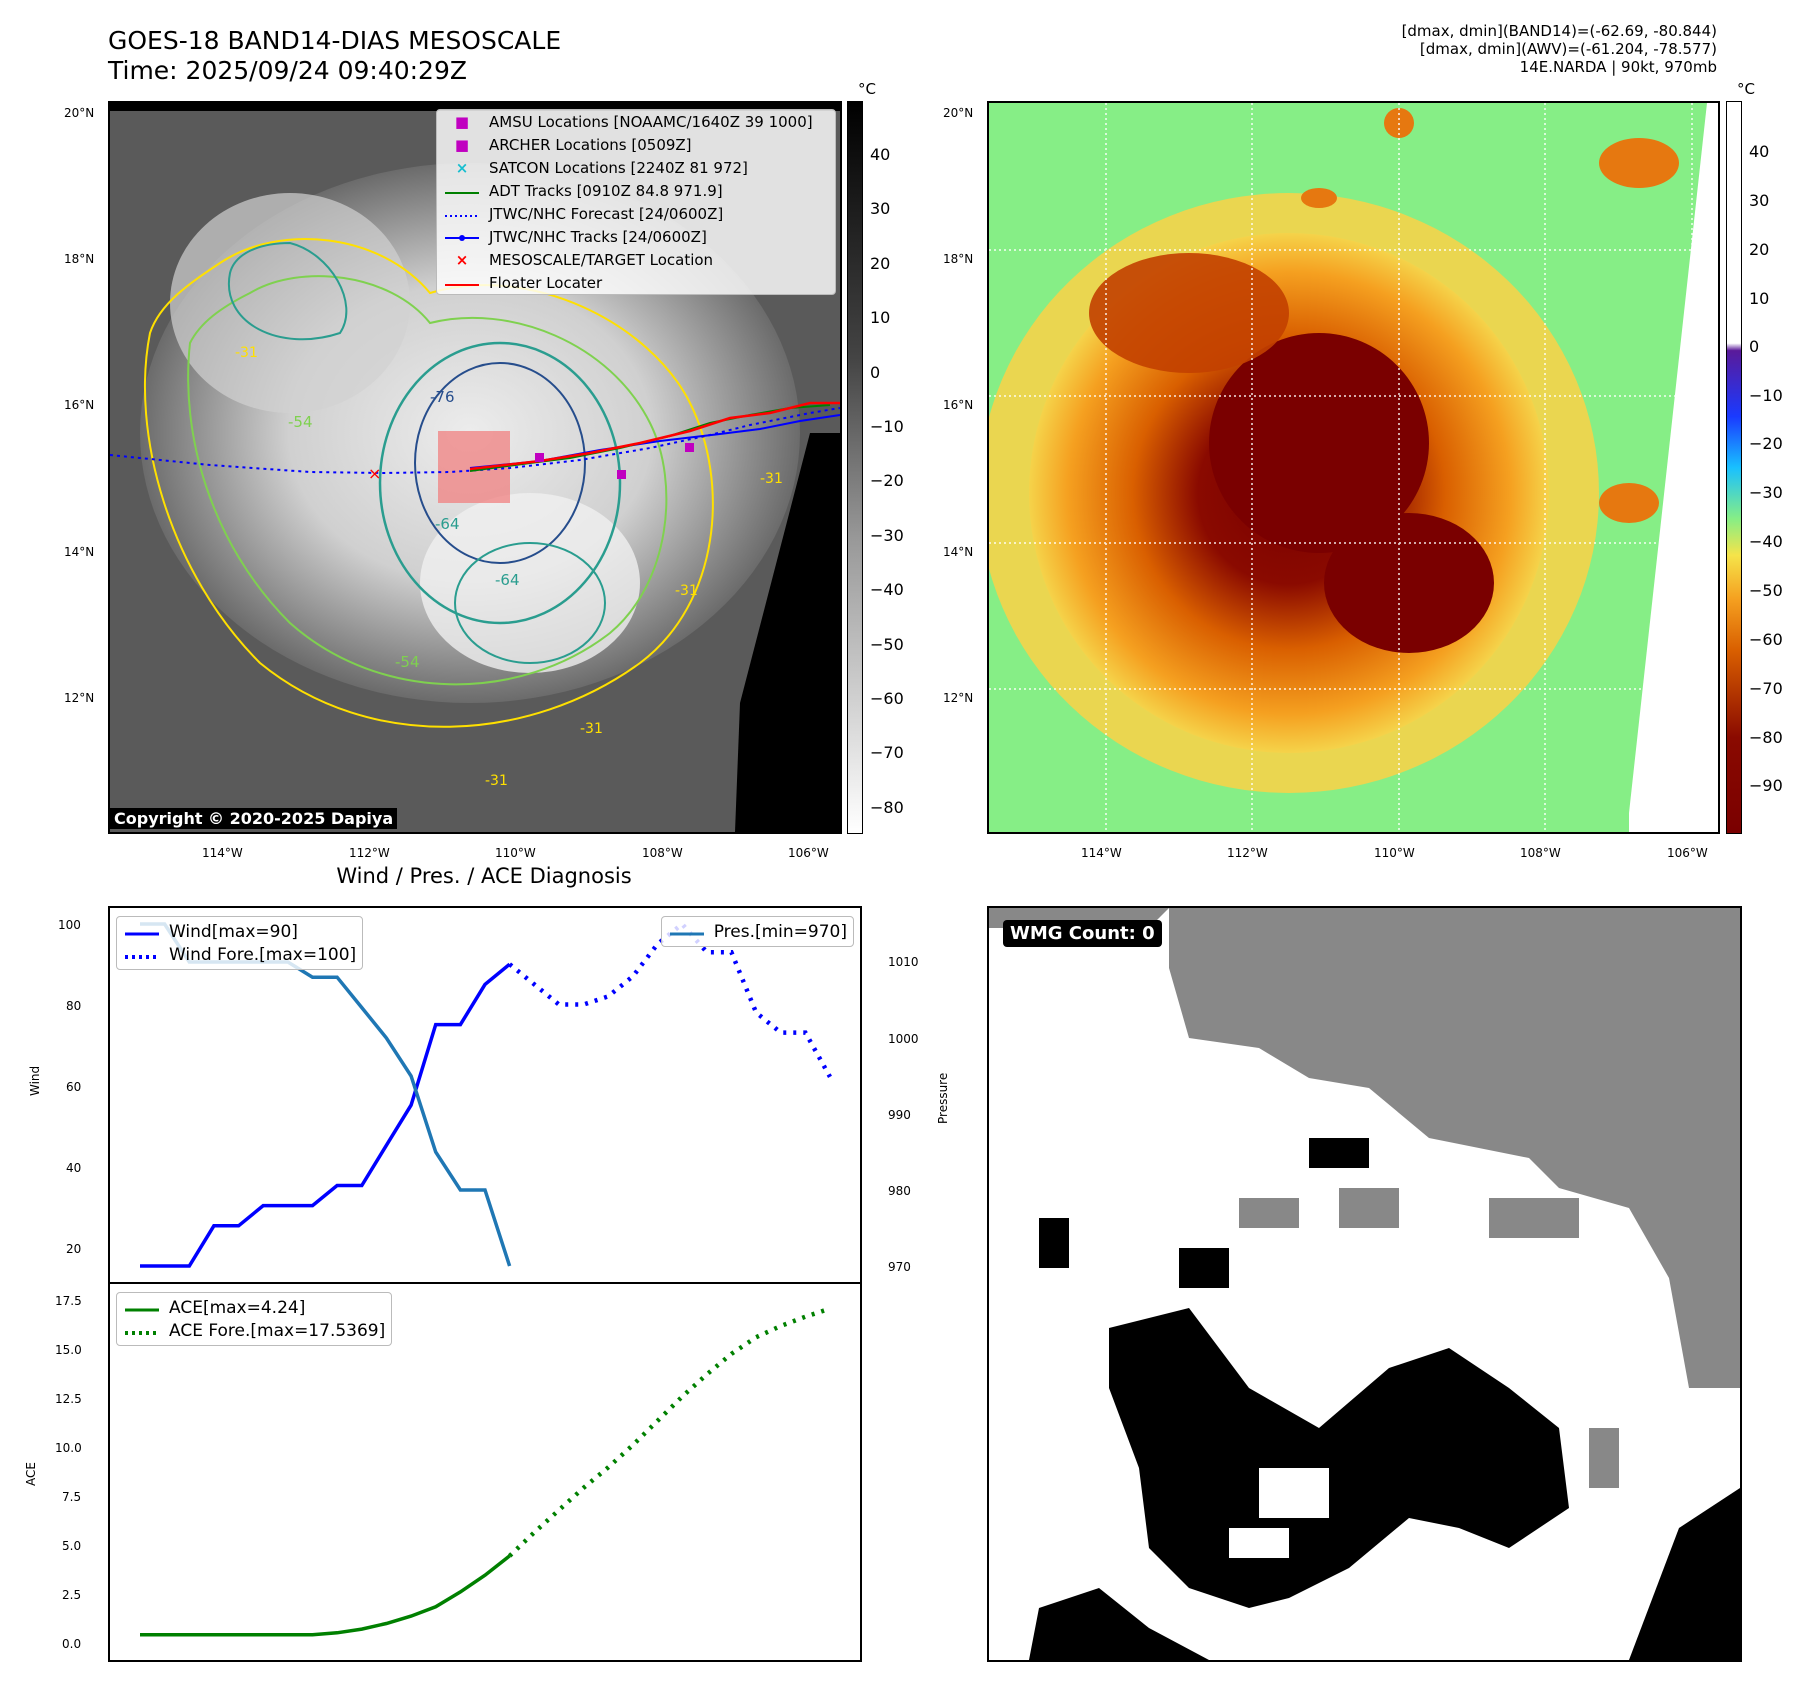  What do you see at coordinates (72, 1644) in the screenshot?
I see `ace-tick: 0.0` at bounding box center [72, 1644].